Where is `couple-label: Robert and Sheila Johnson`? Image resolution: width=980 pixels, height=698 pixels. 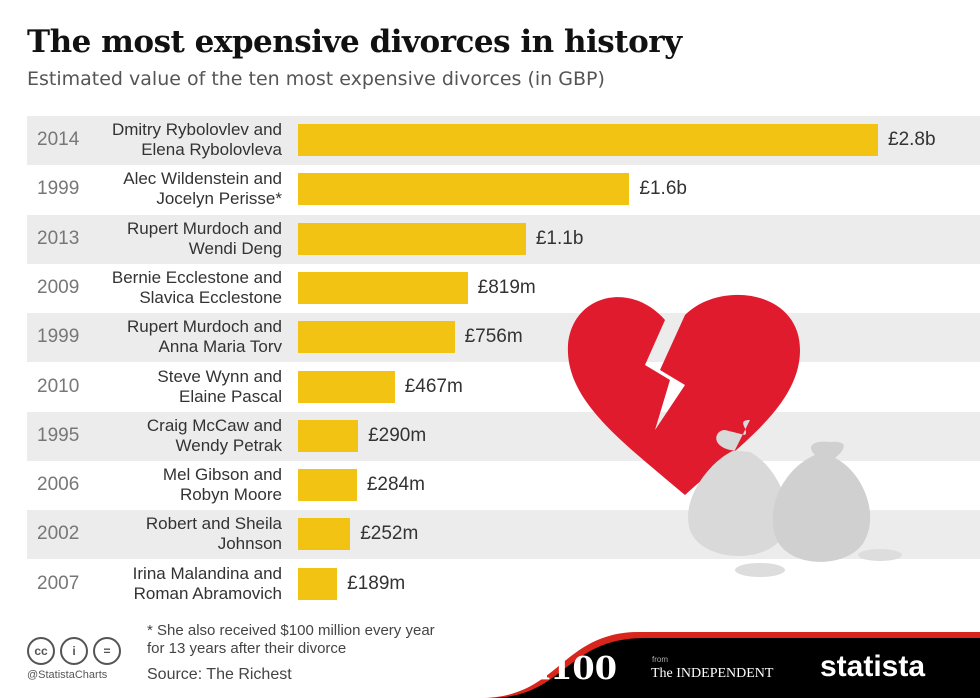 couple-label: Robert and Sheila Johnson is located at coordinates (172, 534).